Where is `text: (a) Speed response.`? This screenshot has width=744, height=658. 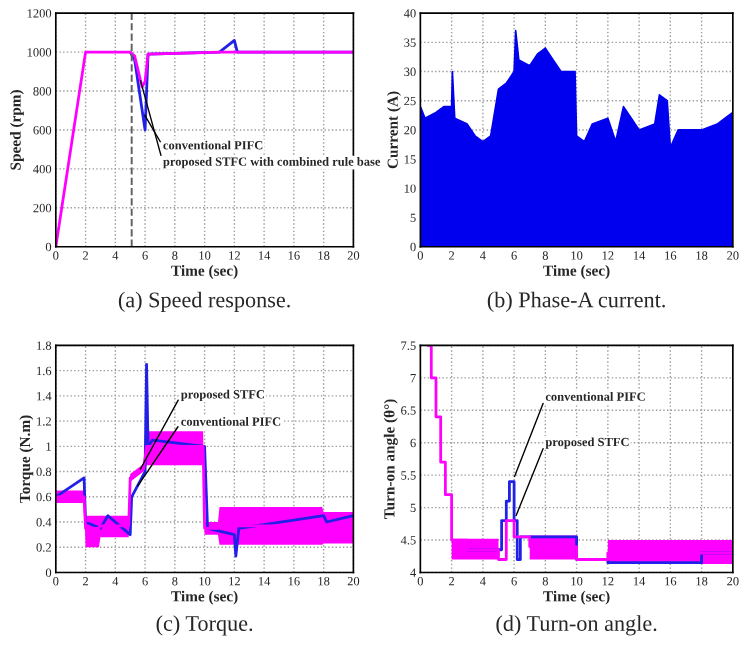
text: (a) Speed response. is located at coordinates (204, 301).